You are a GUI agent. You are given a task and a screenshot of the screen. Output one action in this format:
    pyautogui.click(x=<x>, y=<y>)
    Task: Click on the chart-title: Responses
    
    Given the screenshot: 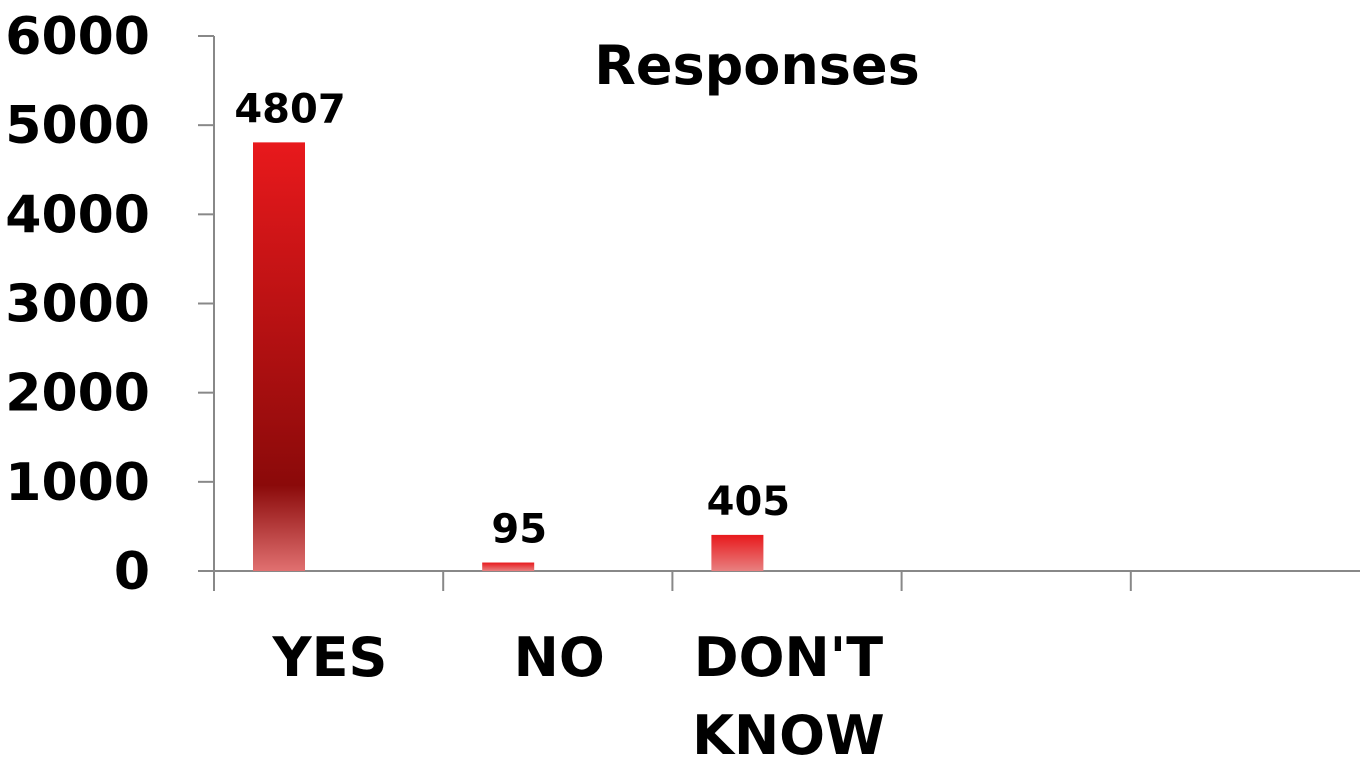 What is the action you would take?
    pyautogui.click(x=756, y=65)
    